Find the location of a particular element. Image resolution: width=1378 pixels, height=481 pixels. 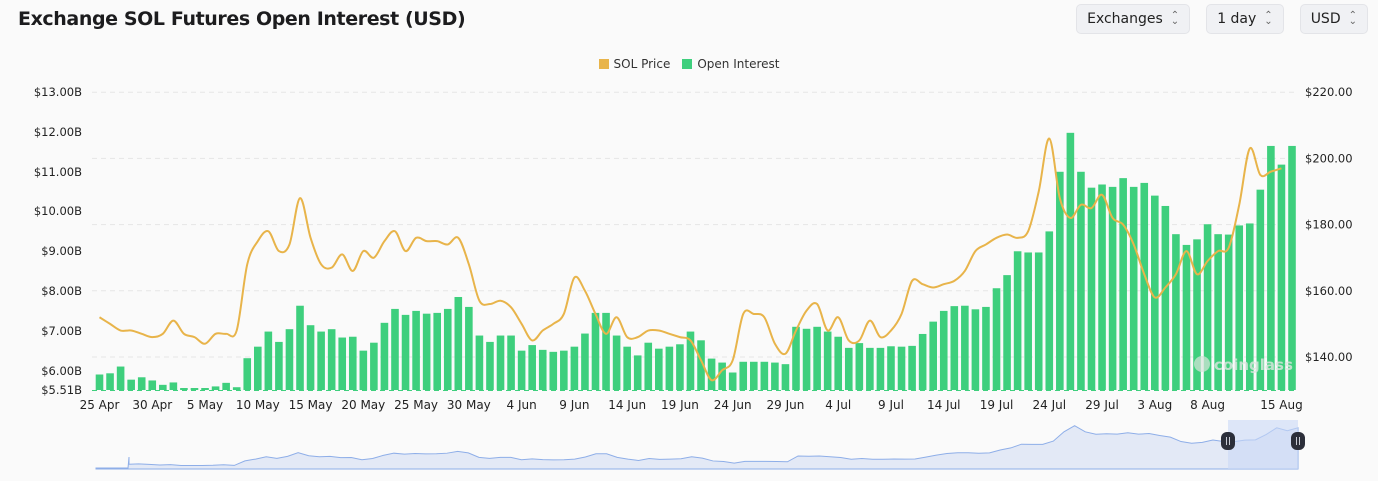

navigator-handle is located at coordinates (1228, 441).